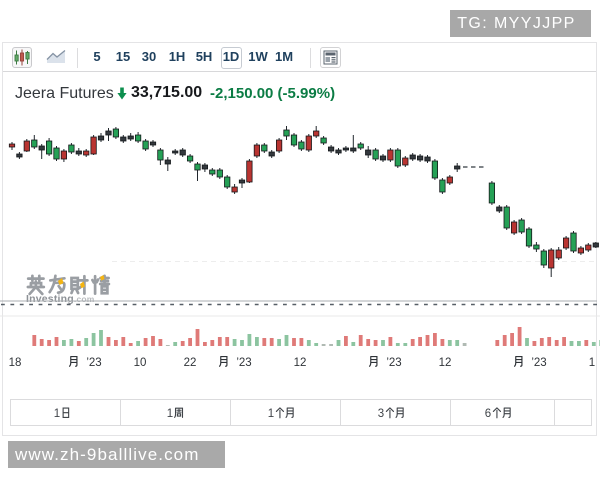 The image size is (600, 480). What do you see at coordinates (488, 414) in the screenshot?
I see `svg-text: 6` at bounding box center [488, 414].